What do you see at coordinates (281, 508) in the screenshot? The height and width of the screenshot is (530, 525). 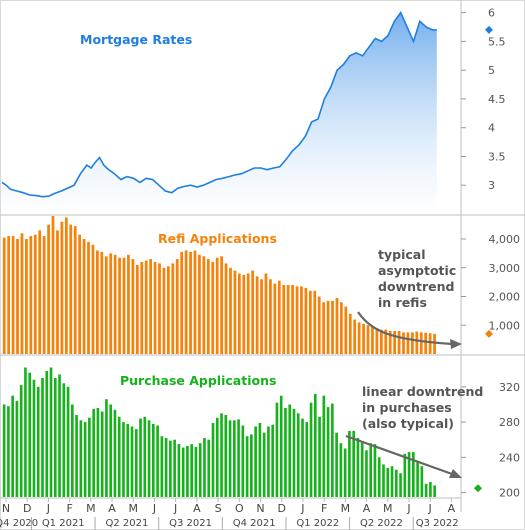 I see `month-label: D` at bounding box center [281, 508].